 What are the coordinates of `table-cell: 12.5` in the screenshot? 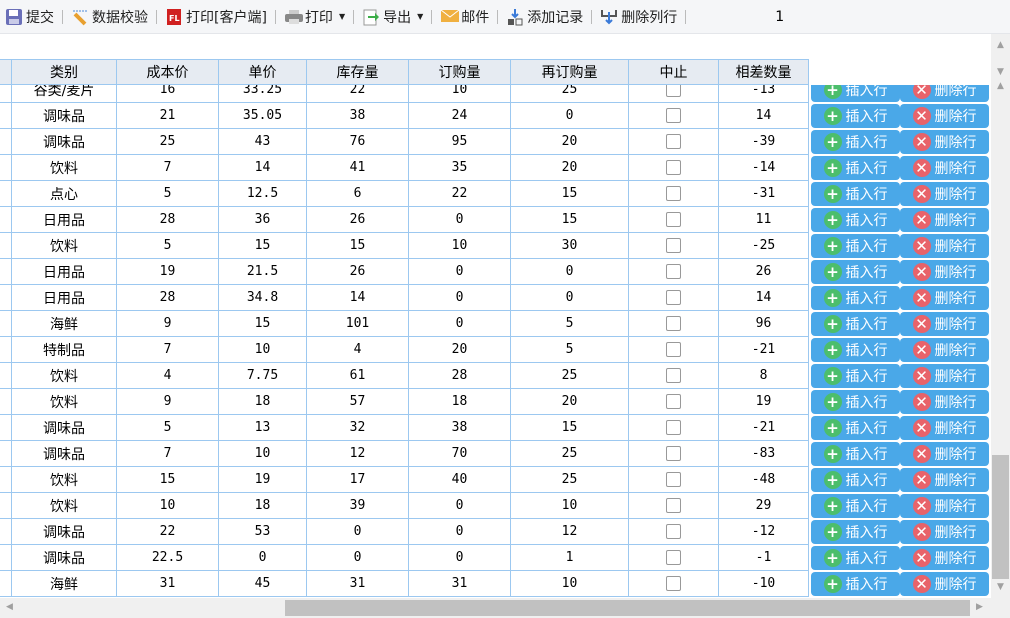 It's located at (263, 194).